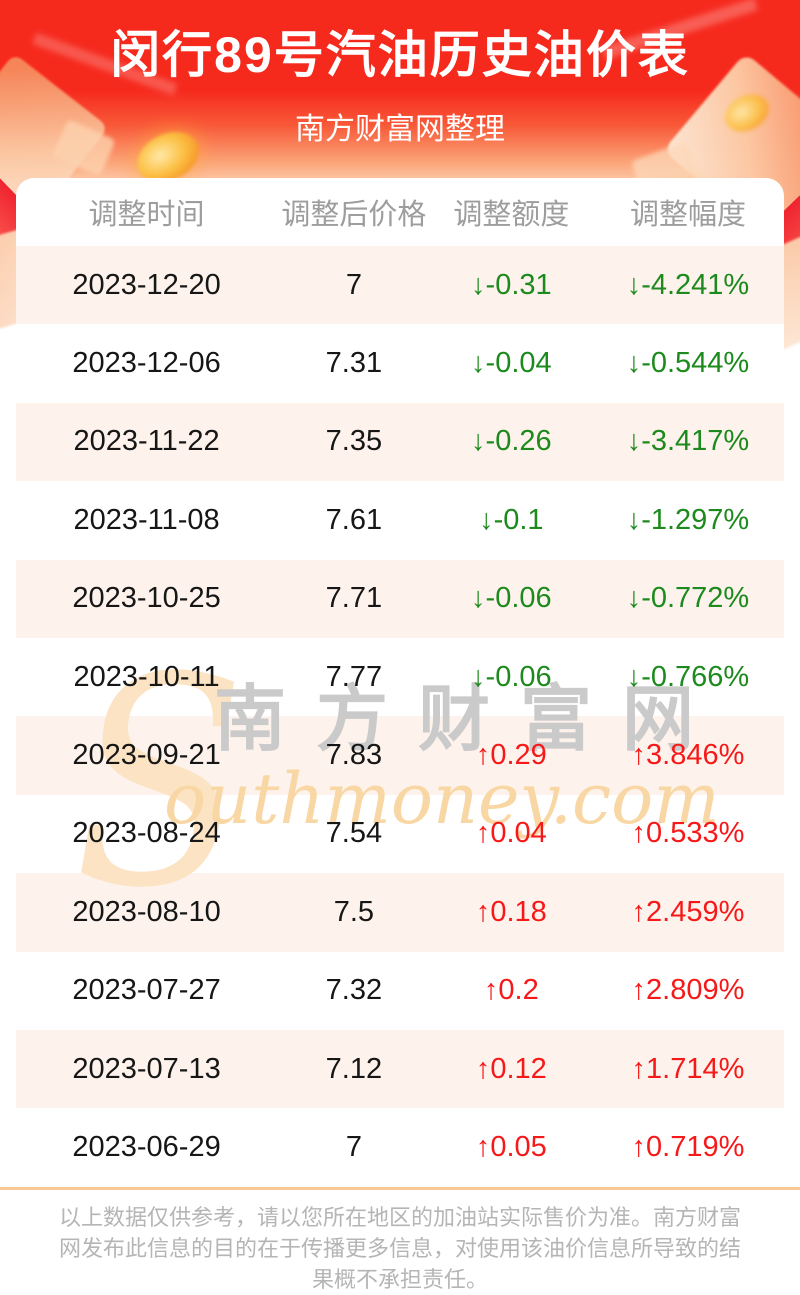  Describe the element at coordinates (511, 215) in the screenshot. I see `column-header-adjust-amount: 调整额度` at that location.